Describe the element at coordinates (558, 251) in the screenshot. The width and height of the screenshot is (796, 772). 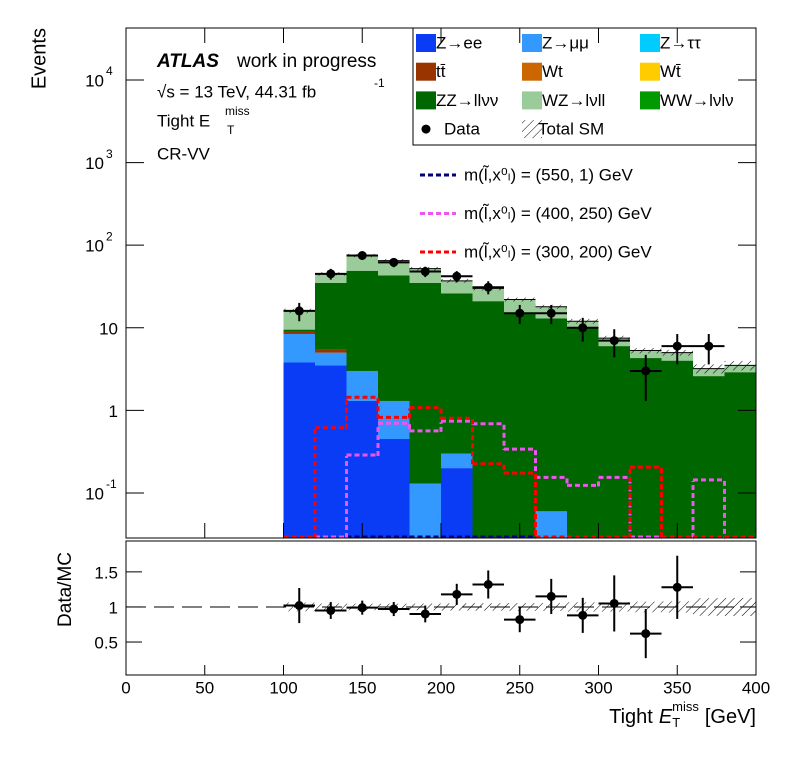
I see `legend-label: m(l̃,x⁰ₗ) = (300, 200) GeV` at that location.